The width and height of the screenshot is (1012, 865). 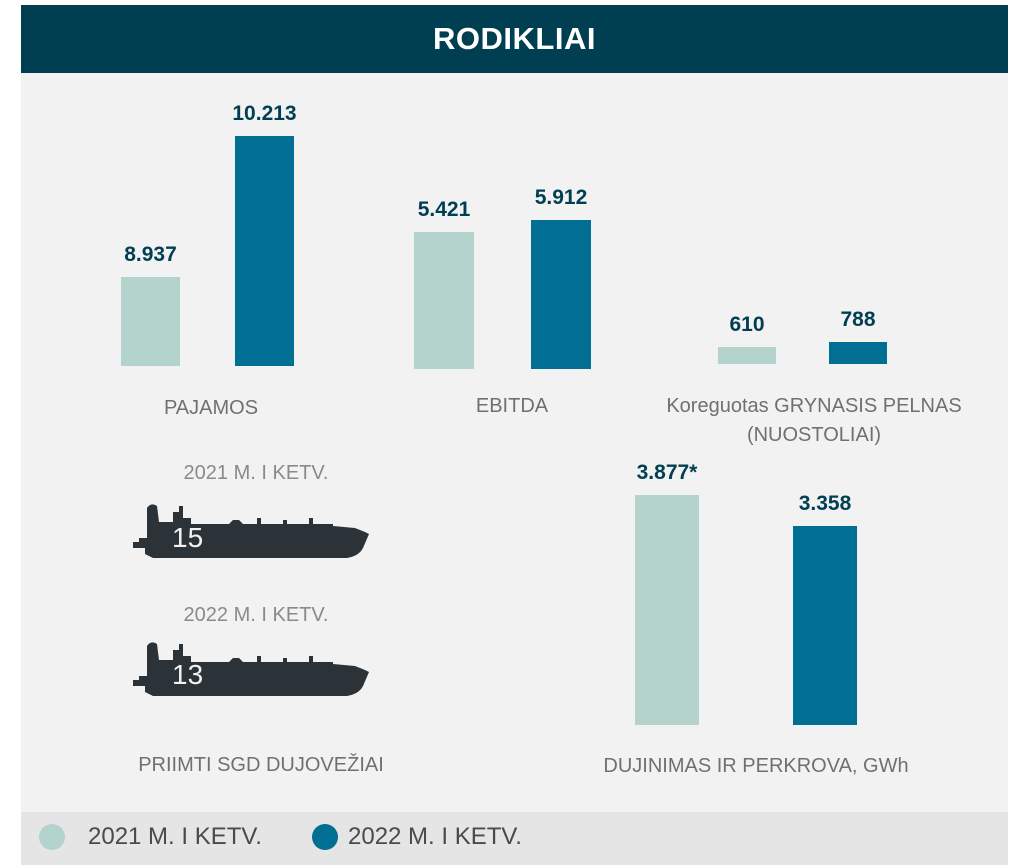 I want to click on value-label: 5.912, so click(x=561, y=197).